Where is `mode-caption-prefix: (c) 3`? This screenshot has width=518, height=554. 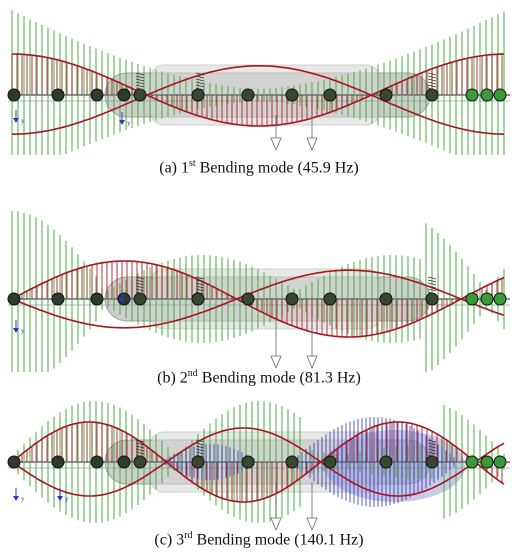
mode-caption-prefix: (c) 3 is located at coordinates (169, 540).